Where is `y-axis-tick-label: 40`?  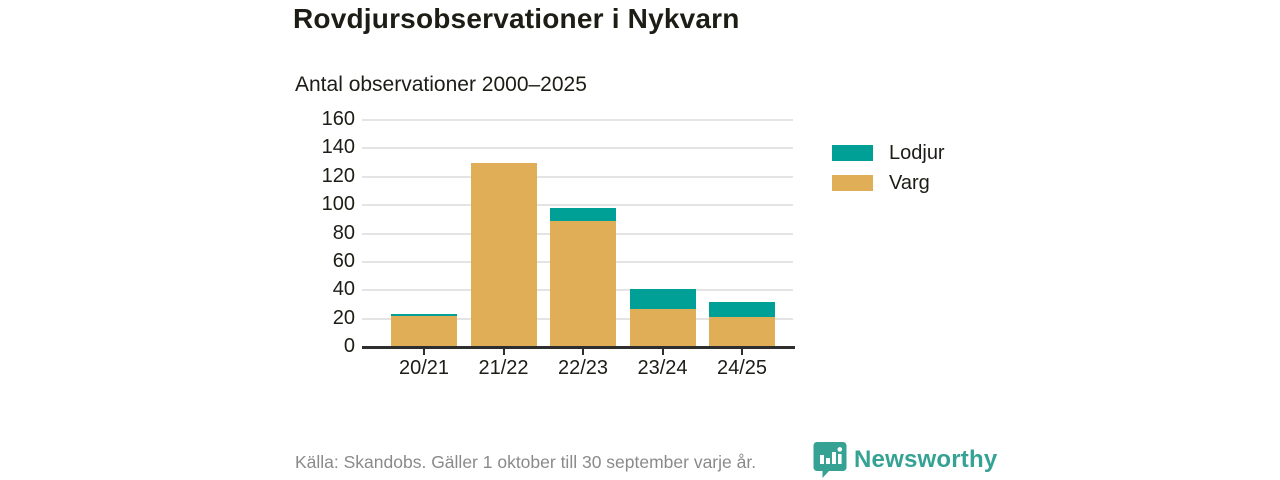
y-axis-tick-label: 40 is located at coordinates (343, 289).